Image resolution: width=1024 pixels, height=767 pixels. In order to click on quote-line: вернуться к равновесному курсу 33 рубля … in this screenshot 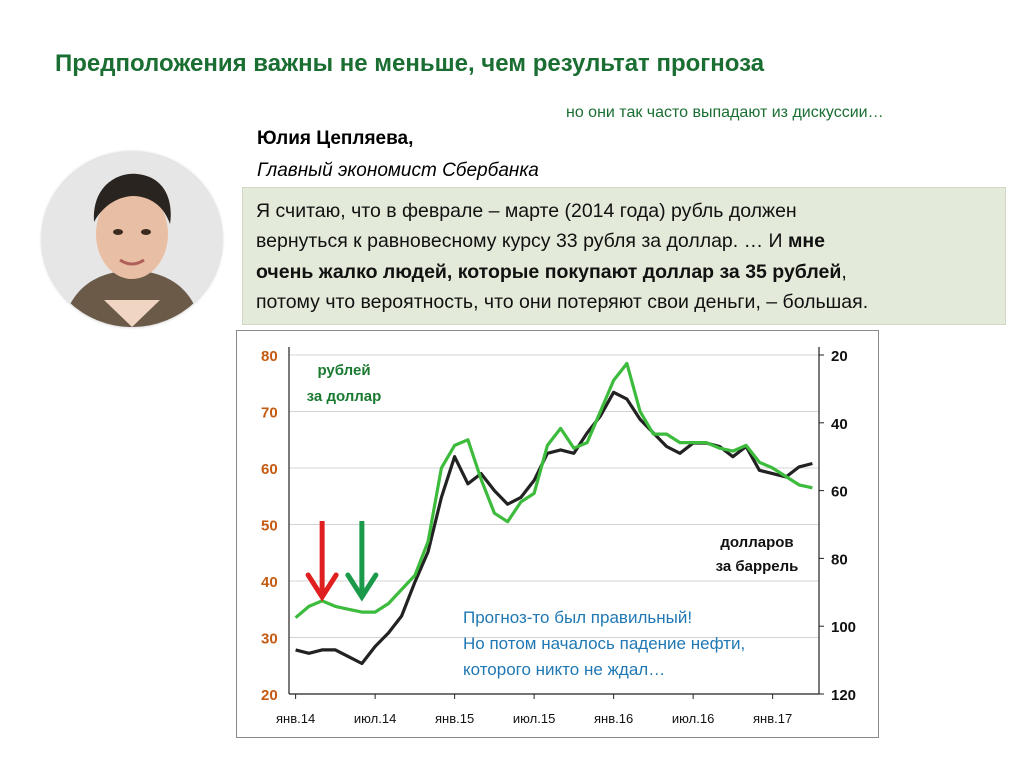, I will do `click(540, 241)`.